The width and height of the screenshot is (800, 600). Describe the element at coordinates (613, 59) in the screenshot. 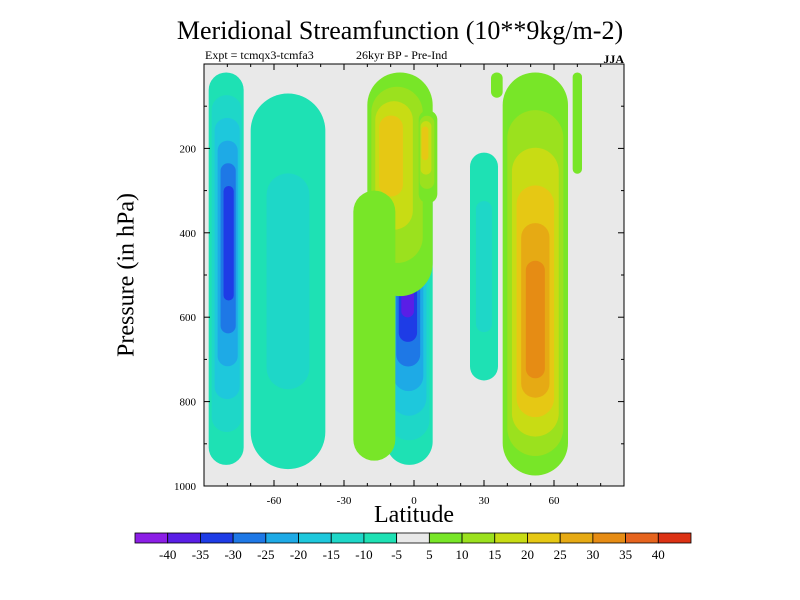

I see `season-label: JJA` at that location.